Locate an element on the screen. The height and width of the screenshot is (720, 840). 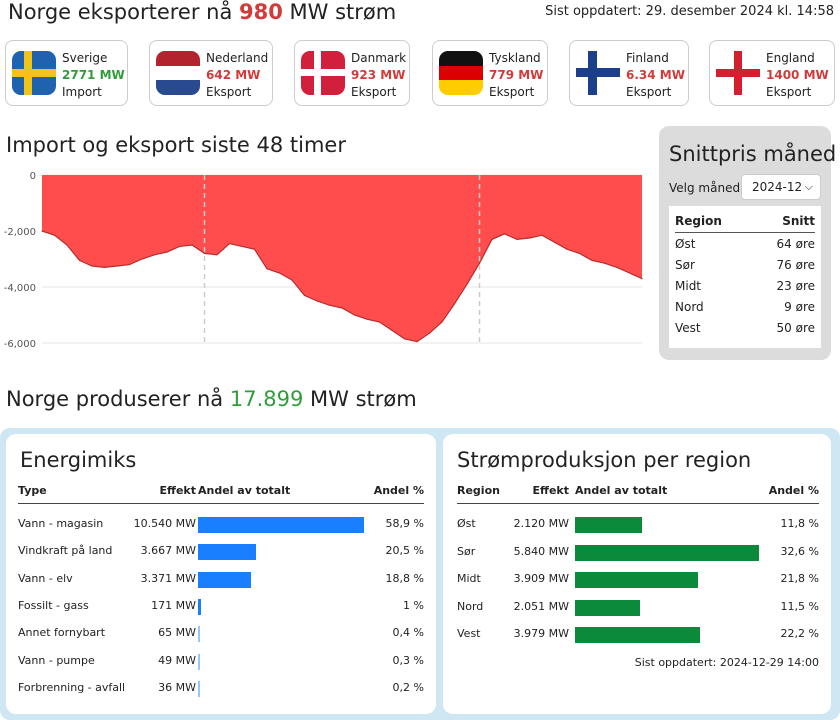
denmark-flag-icon is located at coordinates (323, 73).